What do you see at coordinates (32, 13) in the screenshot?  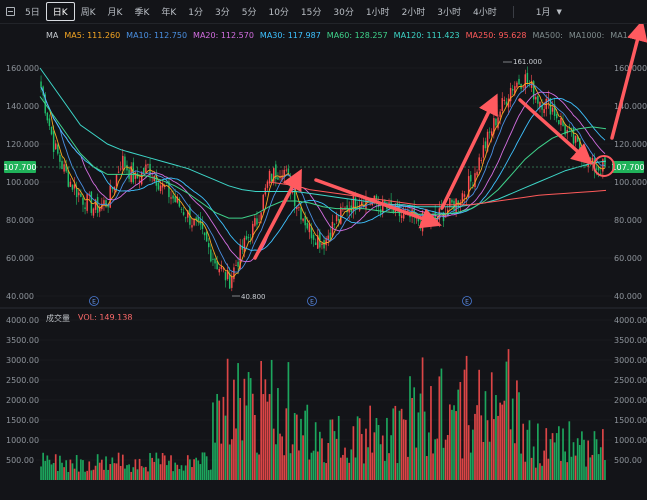 I see `tab-interval-0: 5日` at bounding box center [32, 13].